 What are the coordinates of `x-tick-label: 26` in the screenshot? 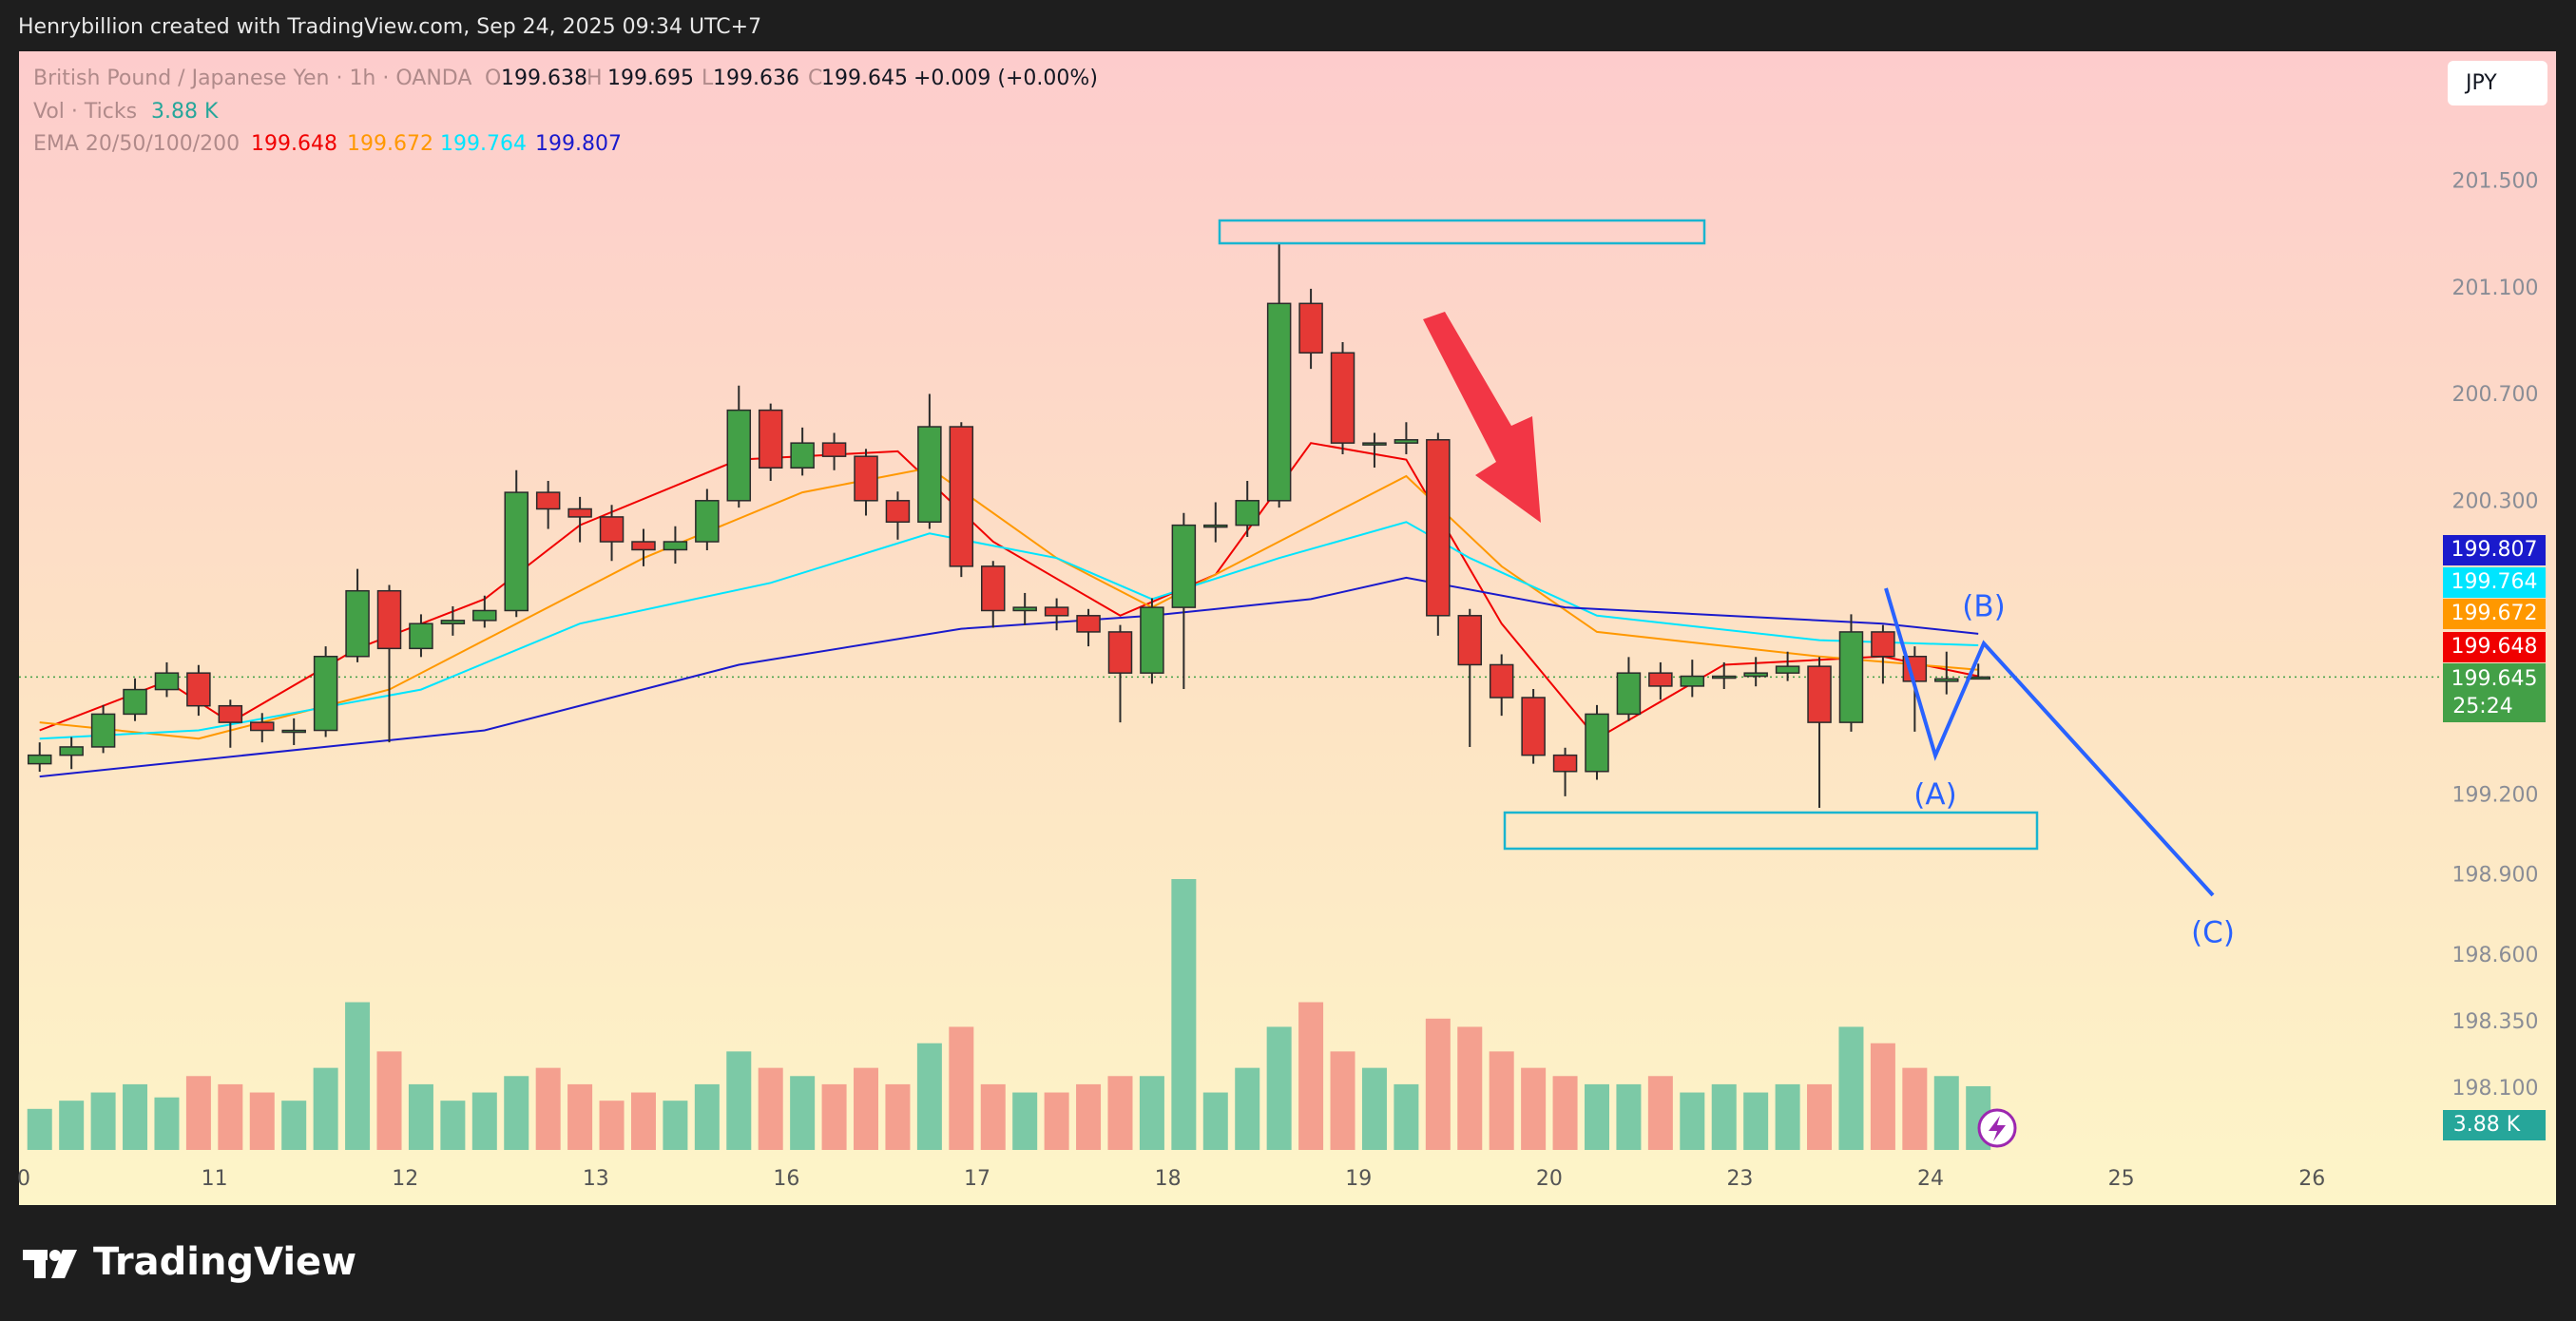 It's located at (2311, 1179).